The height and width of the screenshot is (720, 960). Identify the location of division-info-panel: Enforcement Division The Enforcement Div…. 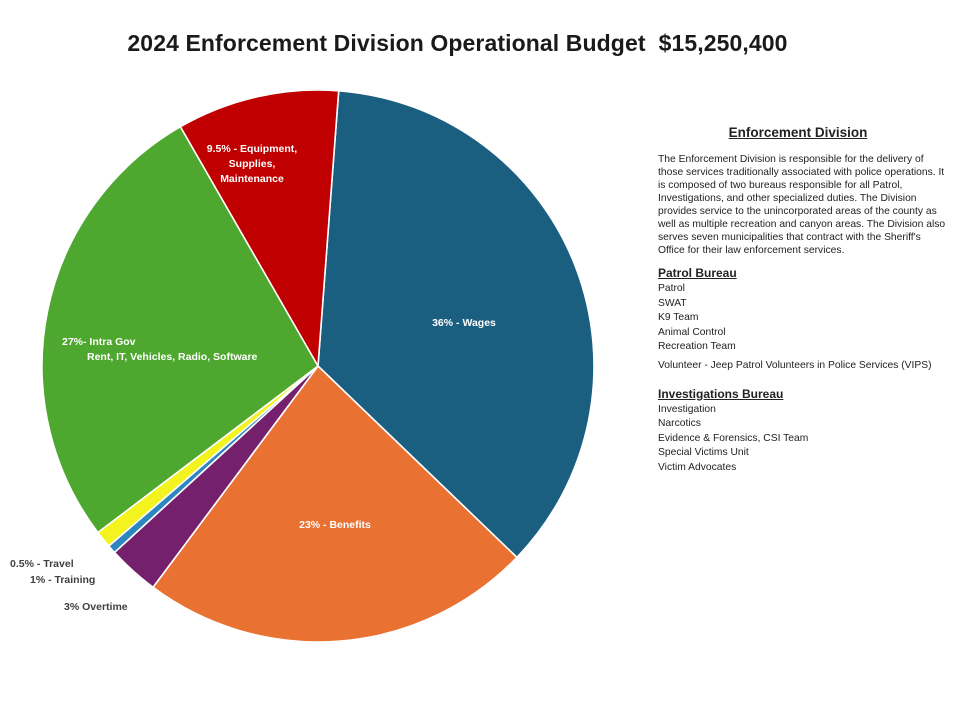
(803, 301).